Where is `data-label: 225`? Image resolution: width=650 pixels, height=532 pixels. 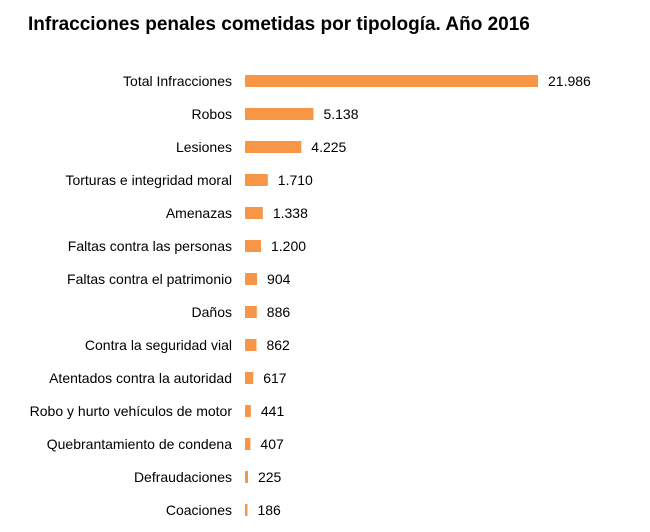 data-label: 225 is located at coordinates (270, 477).